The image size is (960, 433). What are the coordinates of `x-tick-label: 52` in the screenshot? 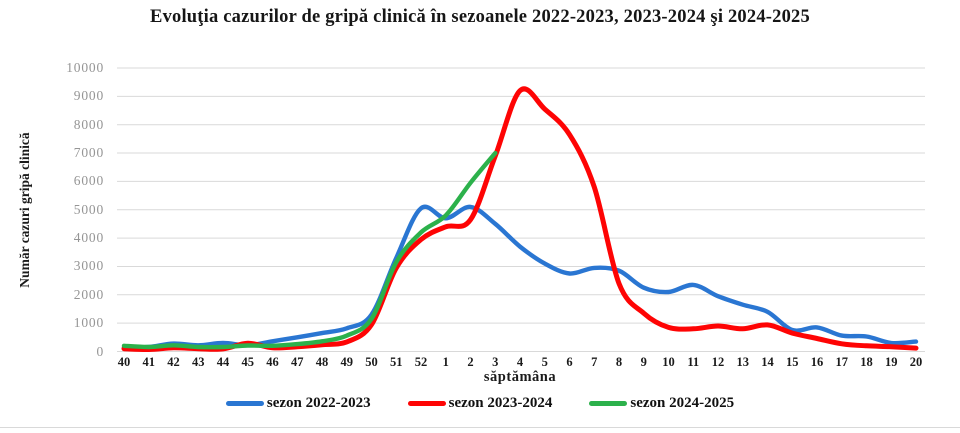 It's located at (421, 362).